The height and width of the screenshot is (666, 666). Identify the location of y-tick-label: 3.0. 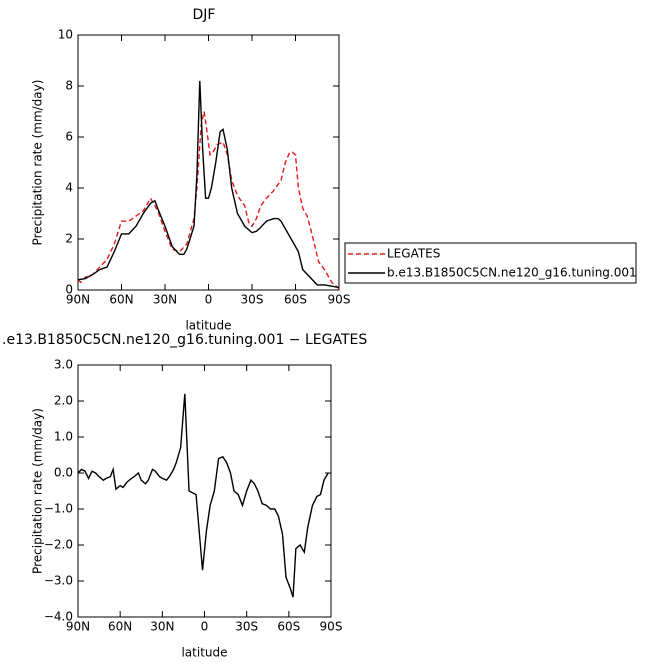
(63, 365).